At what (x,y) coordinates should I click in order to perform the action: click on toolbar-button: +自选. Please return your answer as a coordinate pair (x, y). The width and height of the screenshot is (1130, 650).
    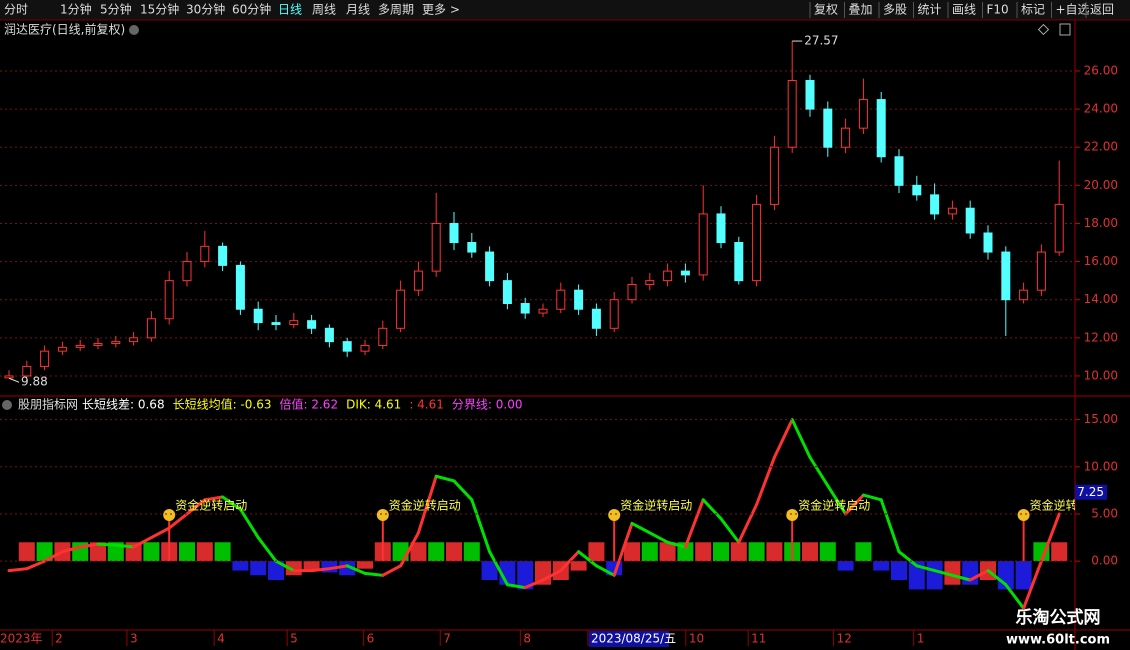
    Looking at the image, I should click on (1073, 10).